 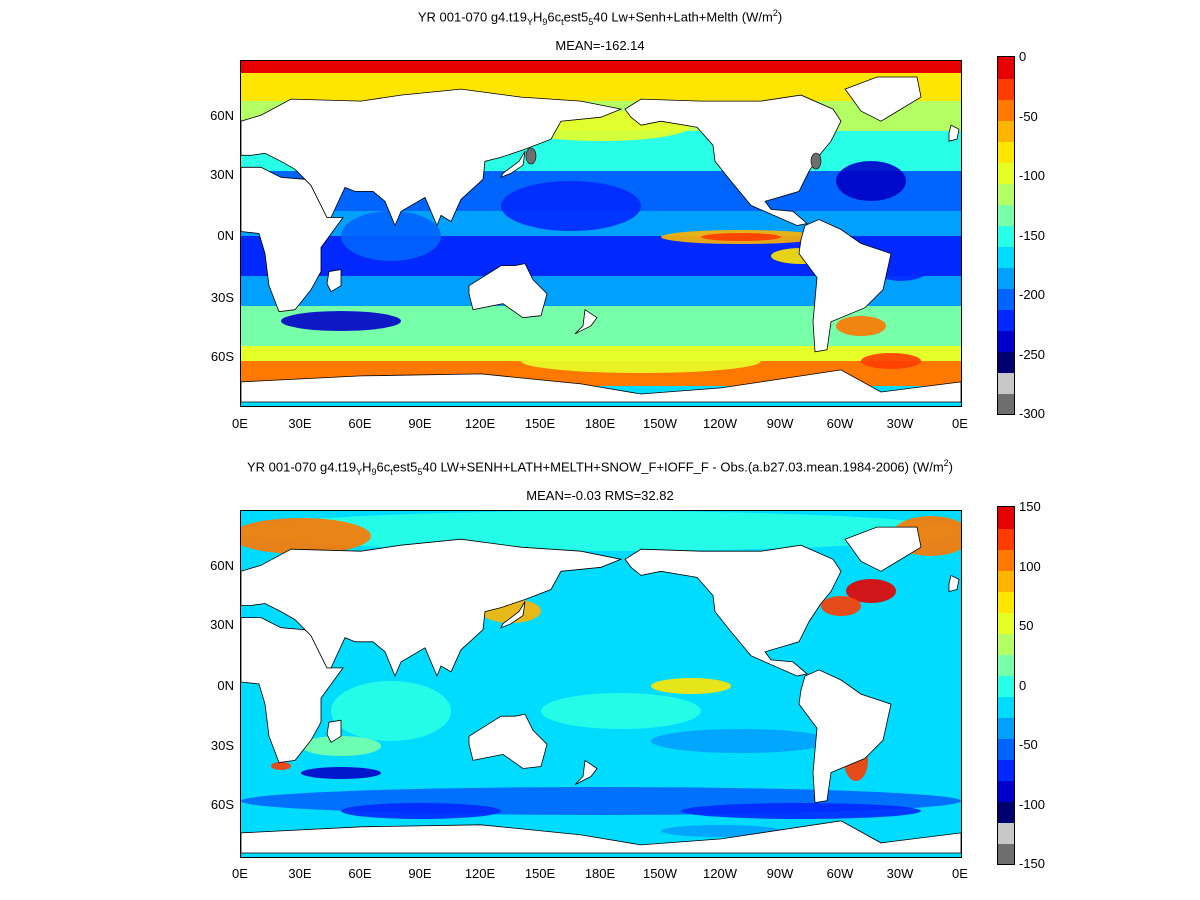 I want to click on panel2-colorbar-label: -50, so click(x=1028, y=744).